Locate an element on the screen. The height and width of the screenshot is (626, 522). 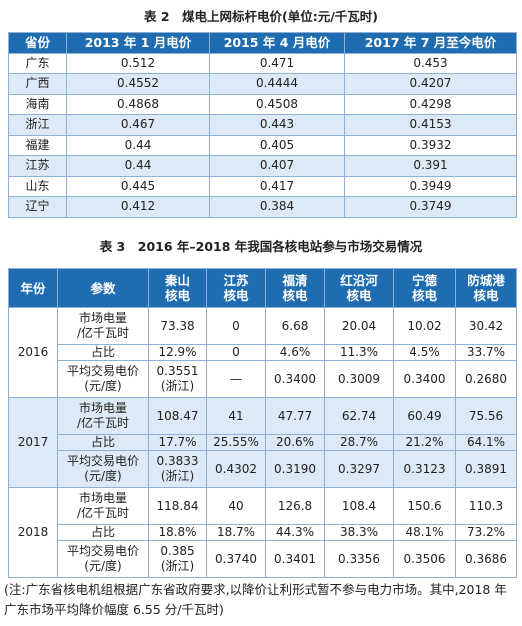
cell: 0.385 (浙江) is located at coordinates (177, 559).